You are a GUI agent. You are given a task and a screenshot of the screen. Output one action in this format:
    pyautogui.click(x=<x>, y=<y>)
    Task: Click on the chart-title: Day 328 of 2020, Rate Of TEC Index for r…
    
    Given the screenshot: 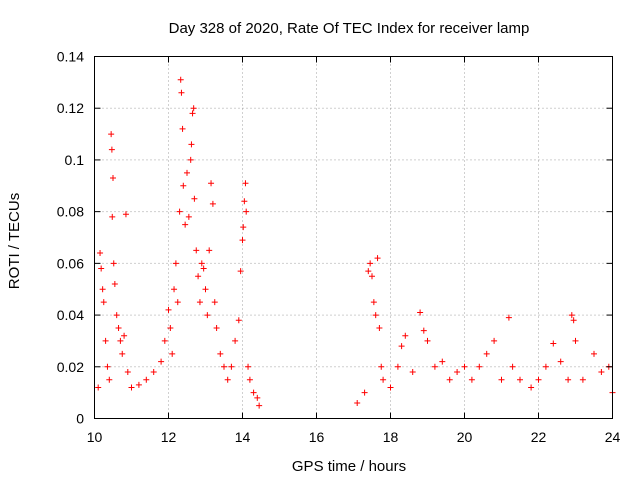 What is the action you would take?
    pyautogui.click(x=349, y=28)
    